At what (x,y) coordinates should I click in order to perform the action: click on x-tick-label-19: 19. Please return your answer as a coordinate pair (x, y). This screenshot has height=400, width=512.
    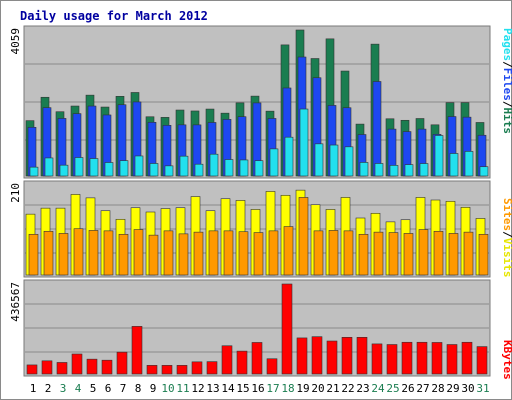
    Looking at the image, I should click on (302, 388).